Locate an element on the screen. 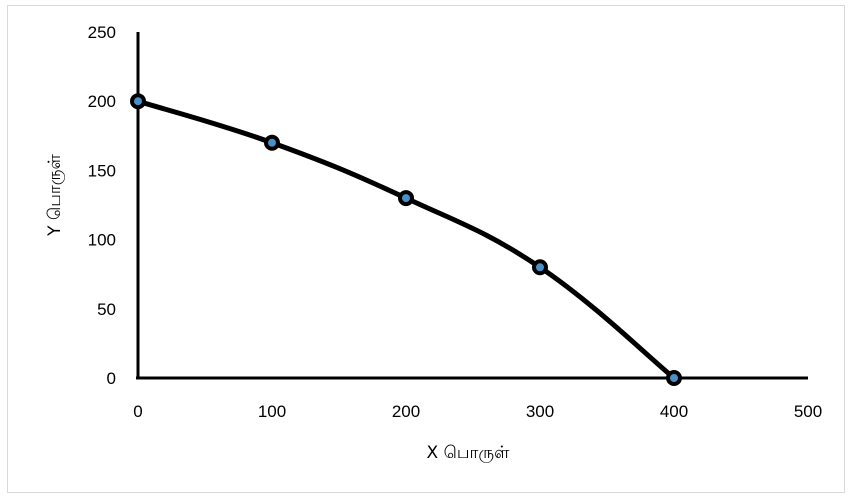 Image resolution: width=852 pixels, height=499 pixels. y-tick-label-5: 250 is located at coordinates (102, 32).